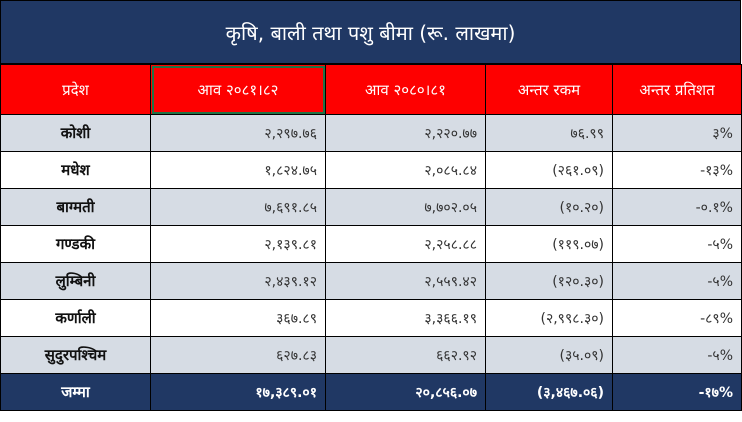 This screenshot has width=742, height=422. What do you see at coordinates (238, 355) in the screenshot?
I see `cell-fy-2081-82: ६२७.८३` at bounding box center [238, 355].